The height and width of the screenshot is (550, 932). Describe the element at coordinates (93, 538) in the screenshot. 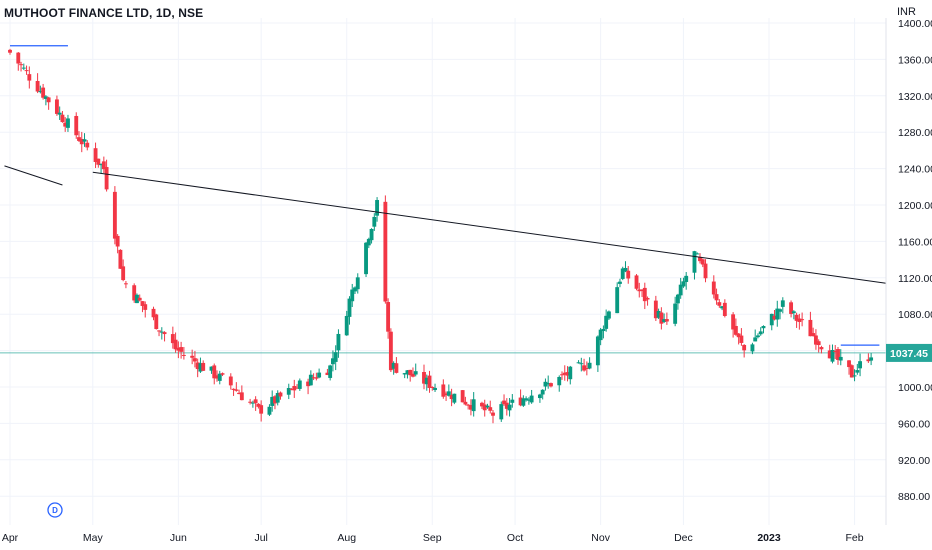

I see `x-tick-label: May` at that location.